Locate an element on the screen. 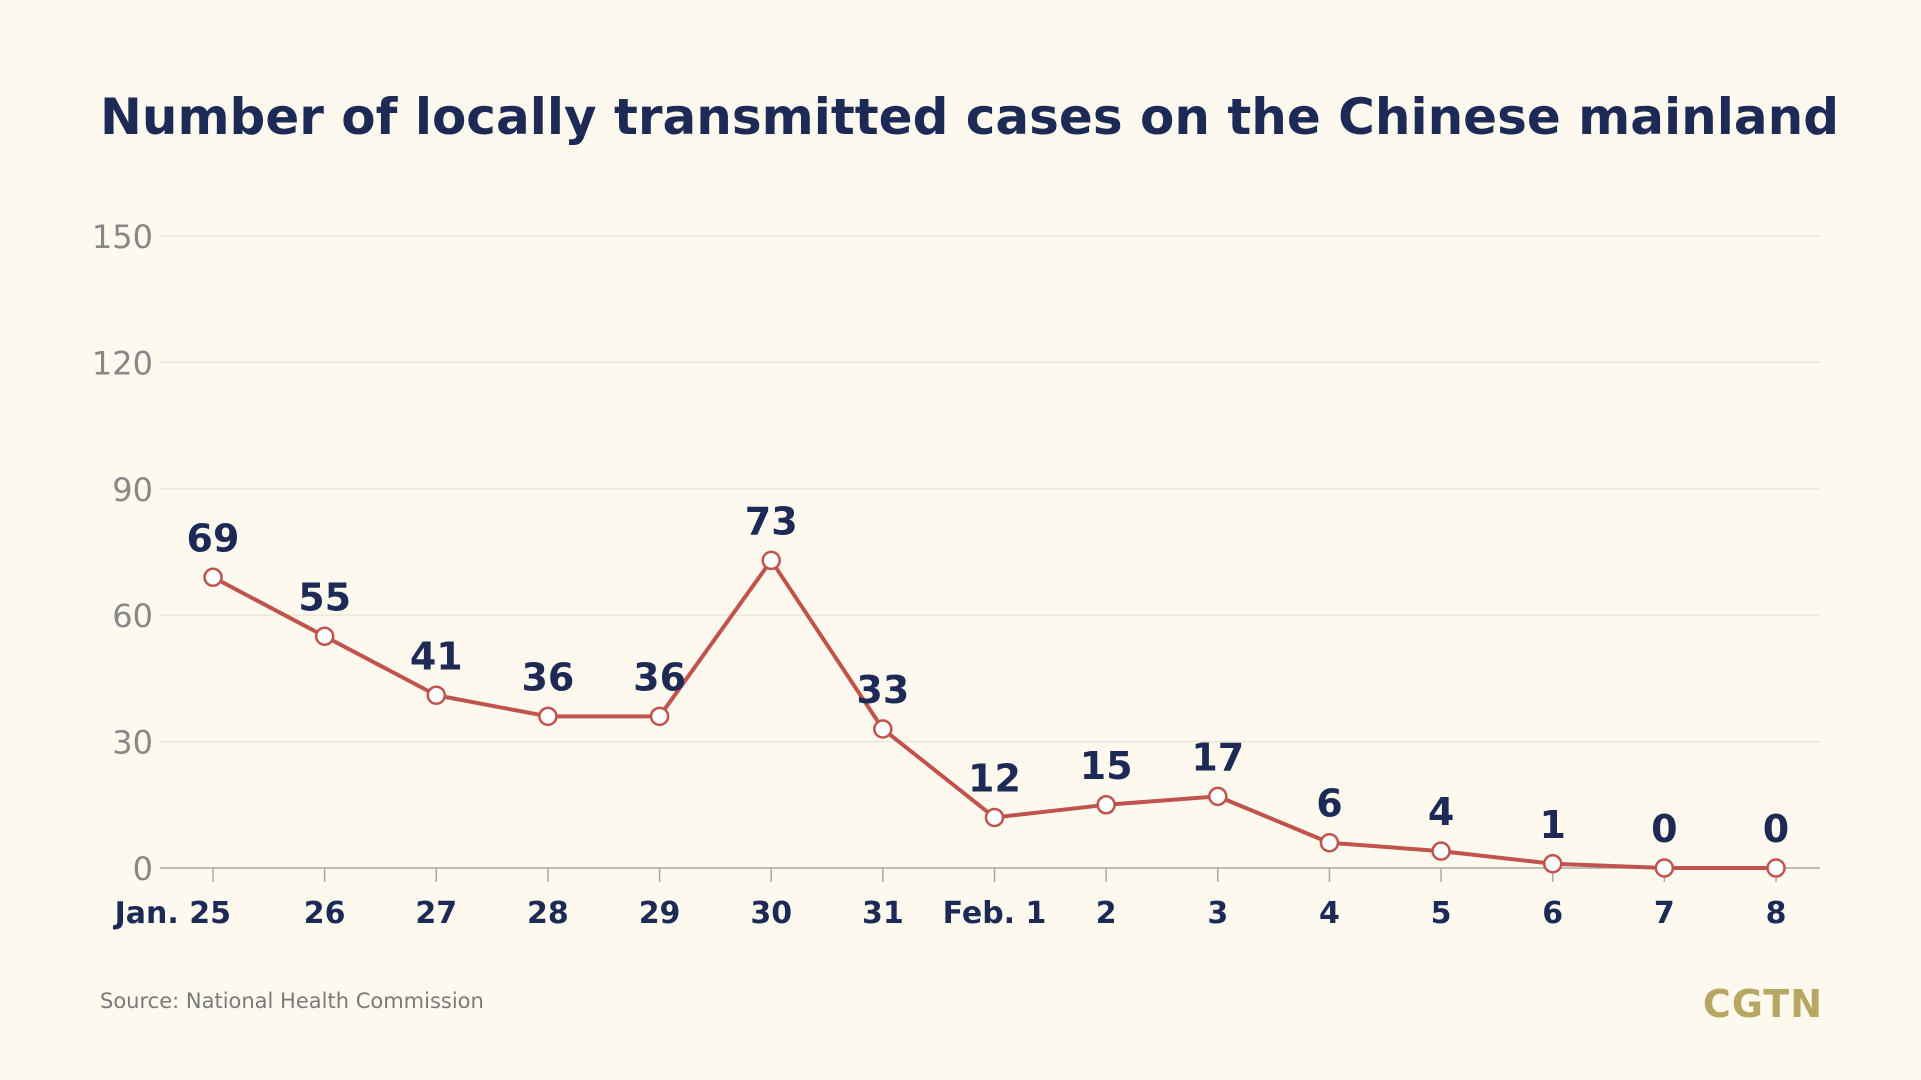 The image size is (1921, 1080). x-tick-label: 6 is located at coordinates (1552, 913).